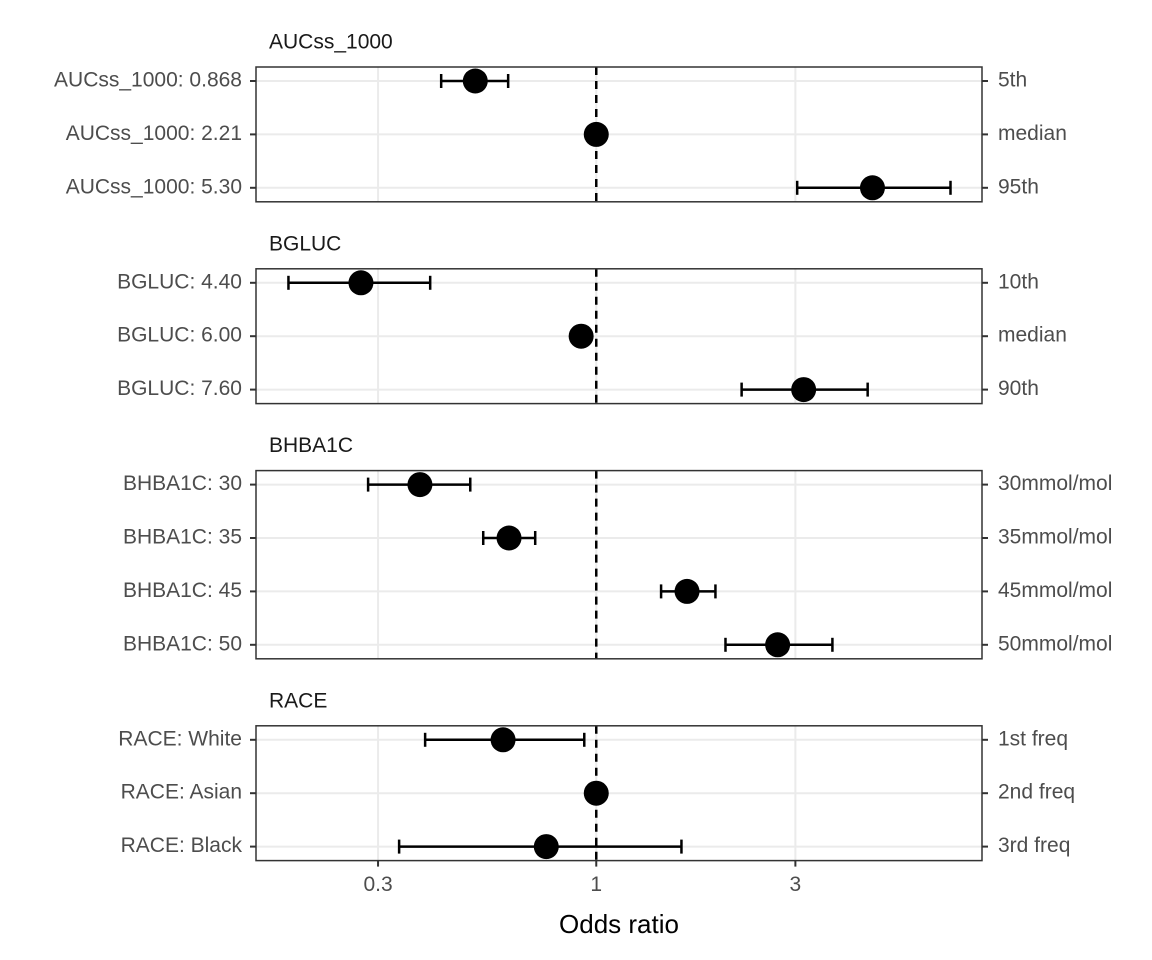 This screenshot has width=1152, height=960. What do you see at coordinates (1055, 483) in the screenshot?
I see `y2-tick-label: 30mmol/mol` at bounding box center [1055, 483].